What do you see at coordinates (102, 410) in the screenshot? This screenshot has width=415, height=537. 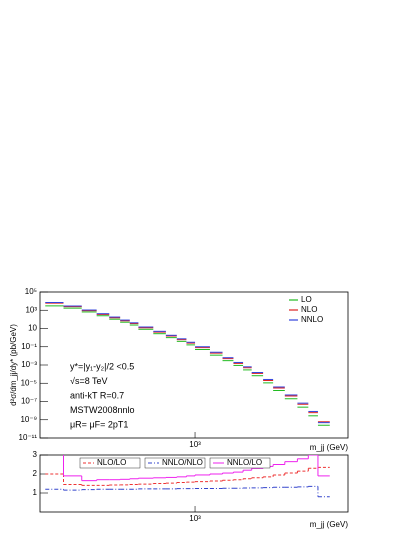 I see `annotation: MSTW2008nnlo` at bounding box center [102, 410].